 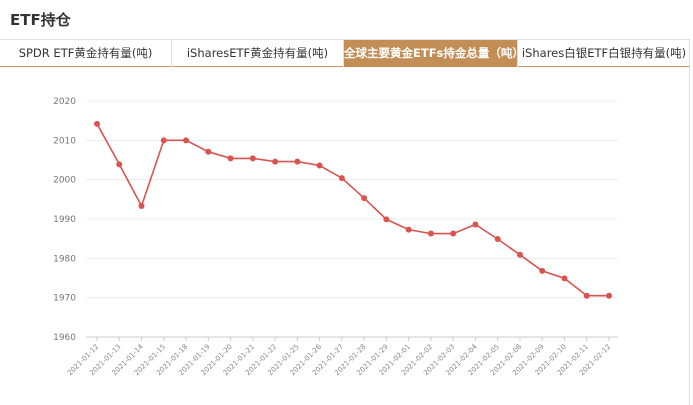 I want to click on tab-ishares-gold-holdings: iSharesETF黄金持有量(吨), so click(x=258, y=53).